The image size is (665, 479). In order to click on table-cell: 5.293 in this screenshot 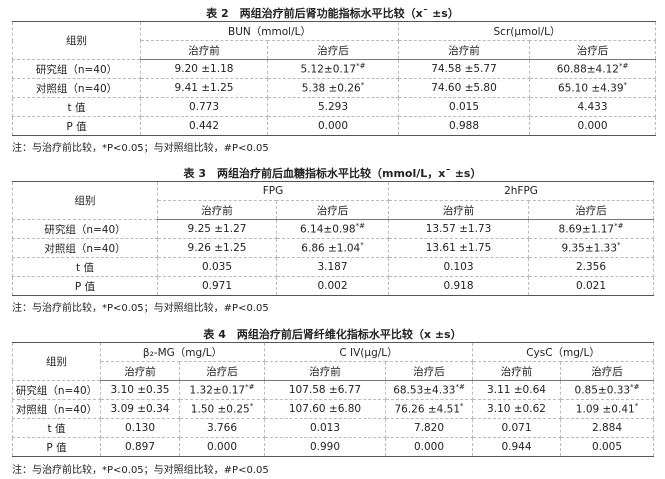, I will do `click(333, 107)`.